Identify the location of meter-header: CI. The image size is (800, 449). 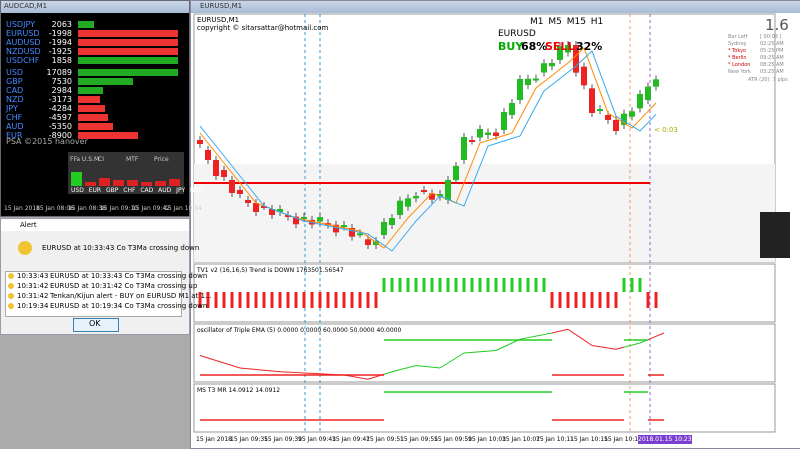
(101, 159).